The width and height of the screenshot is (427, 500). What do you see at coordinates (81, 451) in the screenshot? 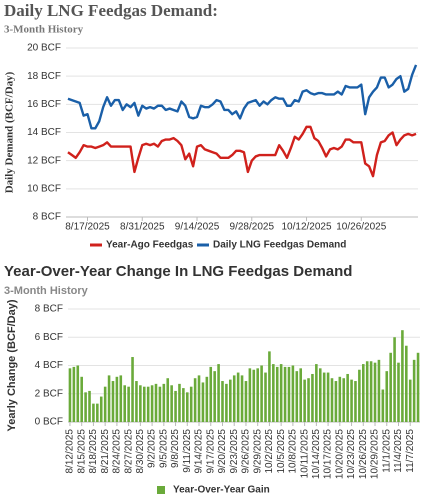
I see `x-tick-label: 8/15/2025` at bounding box center [81, 451].